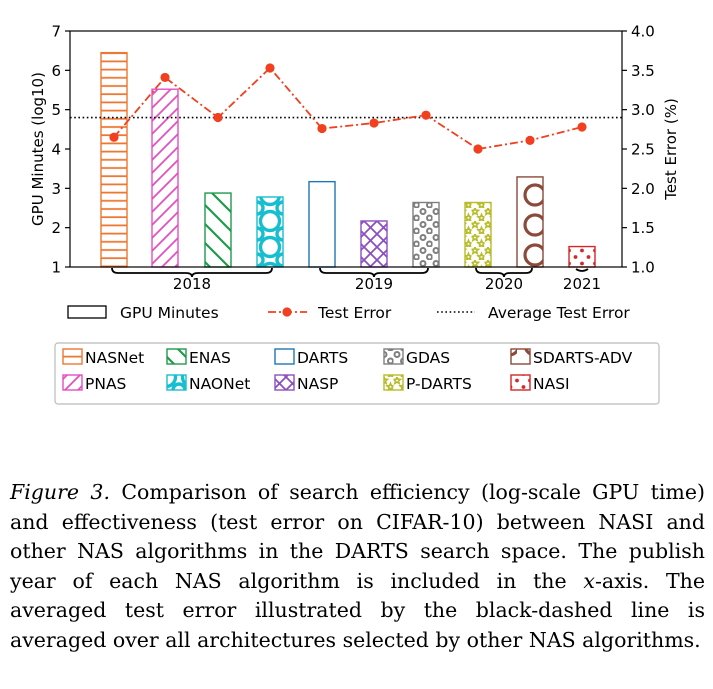 This screenshot has height=689, width=713. What do you see at coordinates (393, 356) in the screenshot?
I see `legend-swatch-gdas` at bounding box center [393, 356].